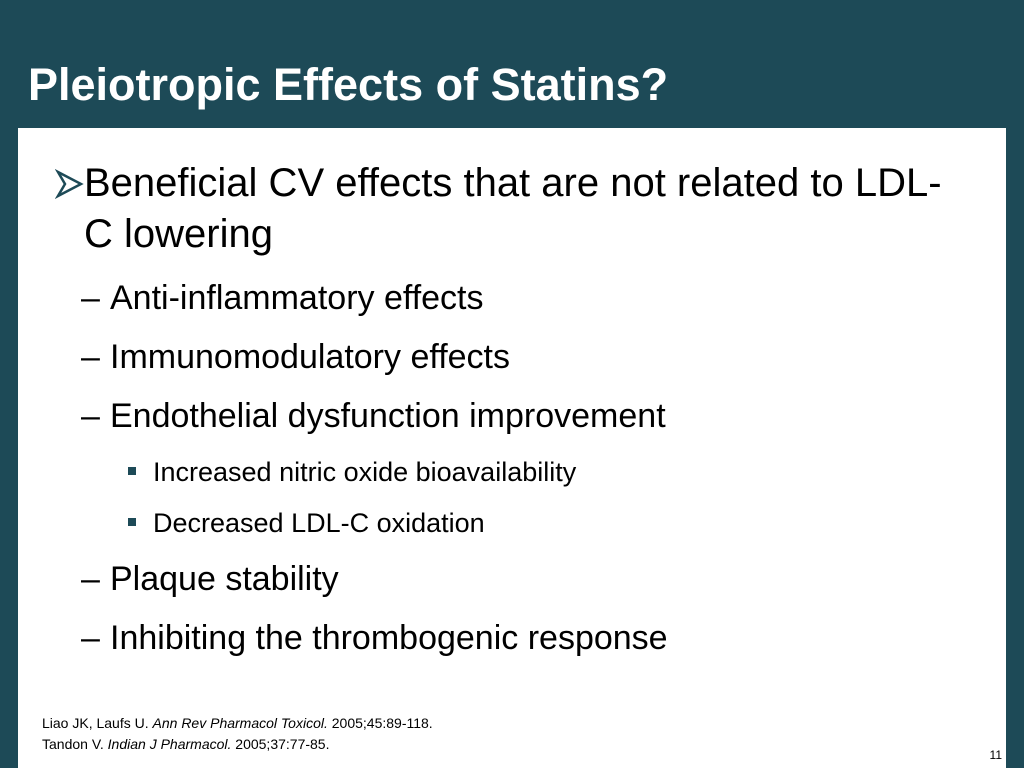 This screenshot has height=768, width=1024. Describe the element at coordinates (365, 472) in the screenshot. I see `sub-sub-bullet-text: Increased nitric oxide bioavailability` at that location.